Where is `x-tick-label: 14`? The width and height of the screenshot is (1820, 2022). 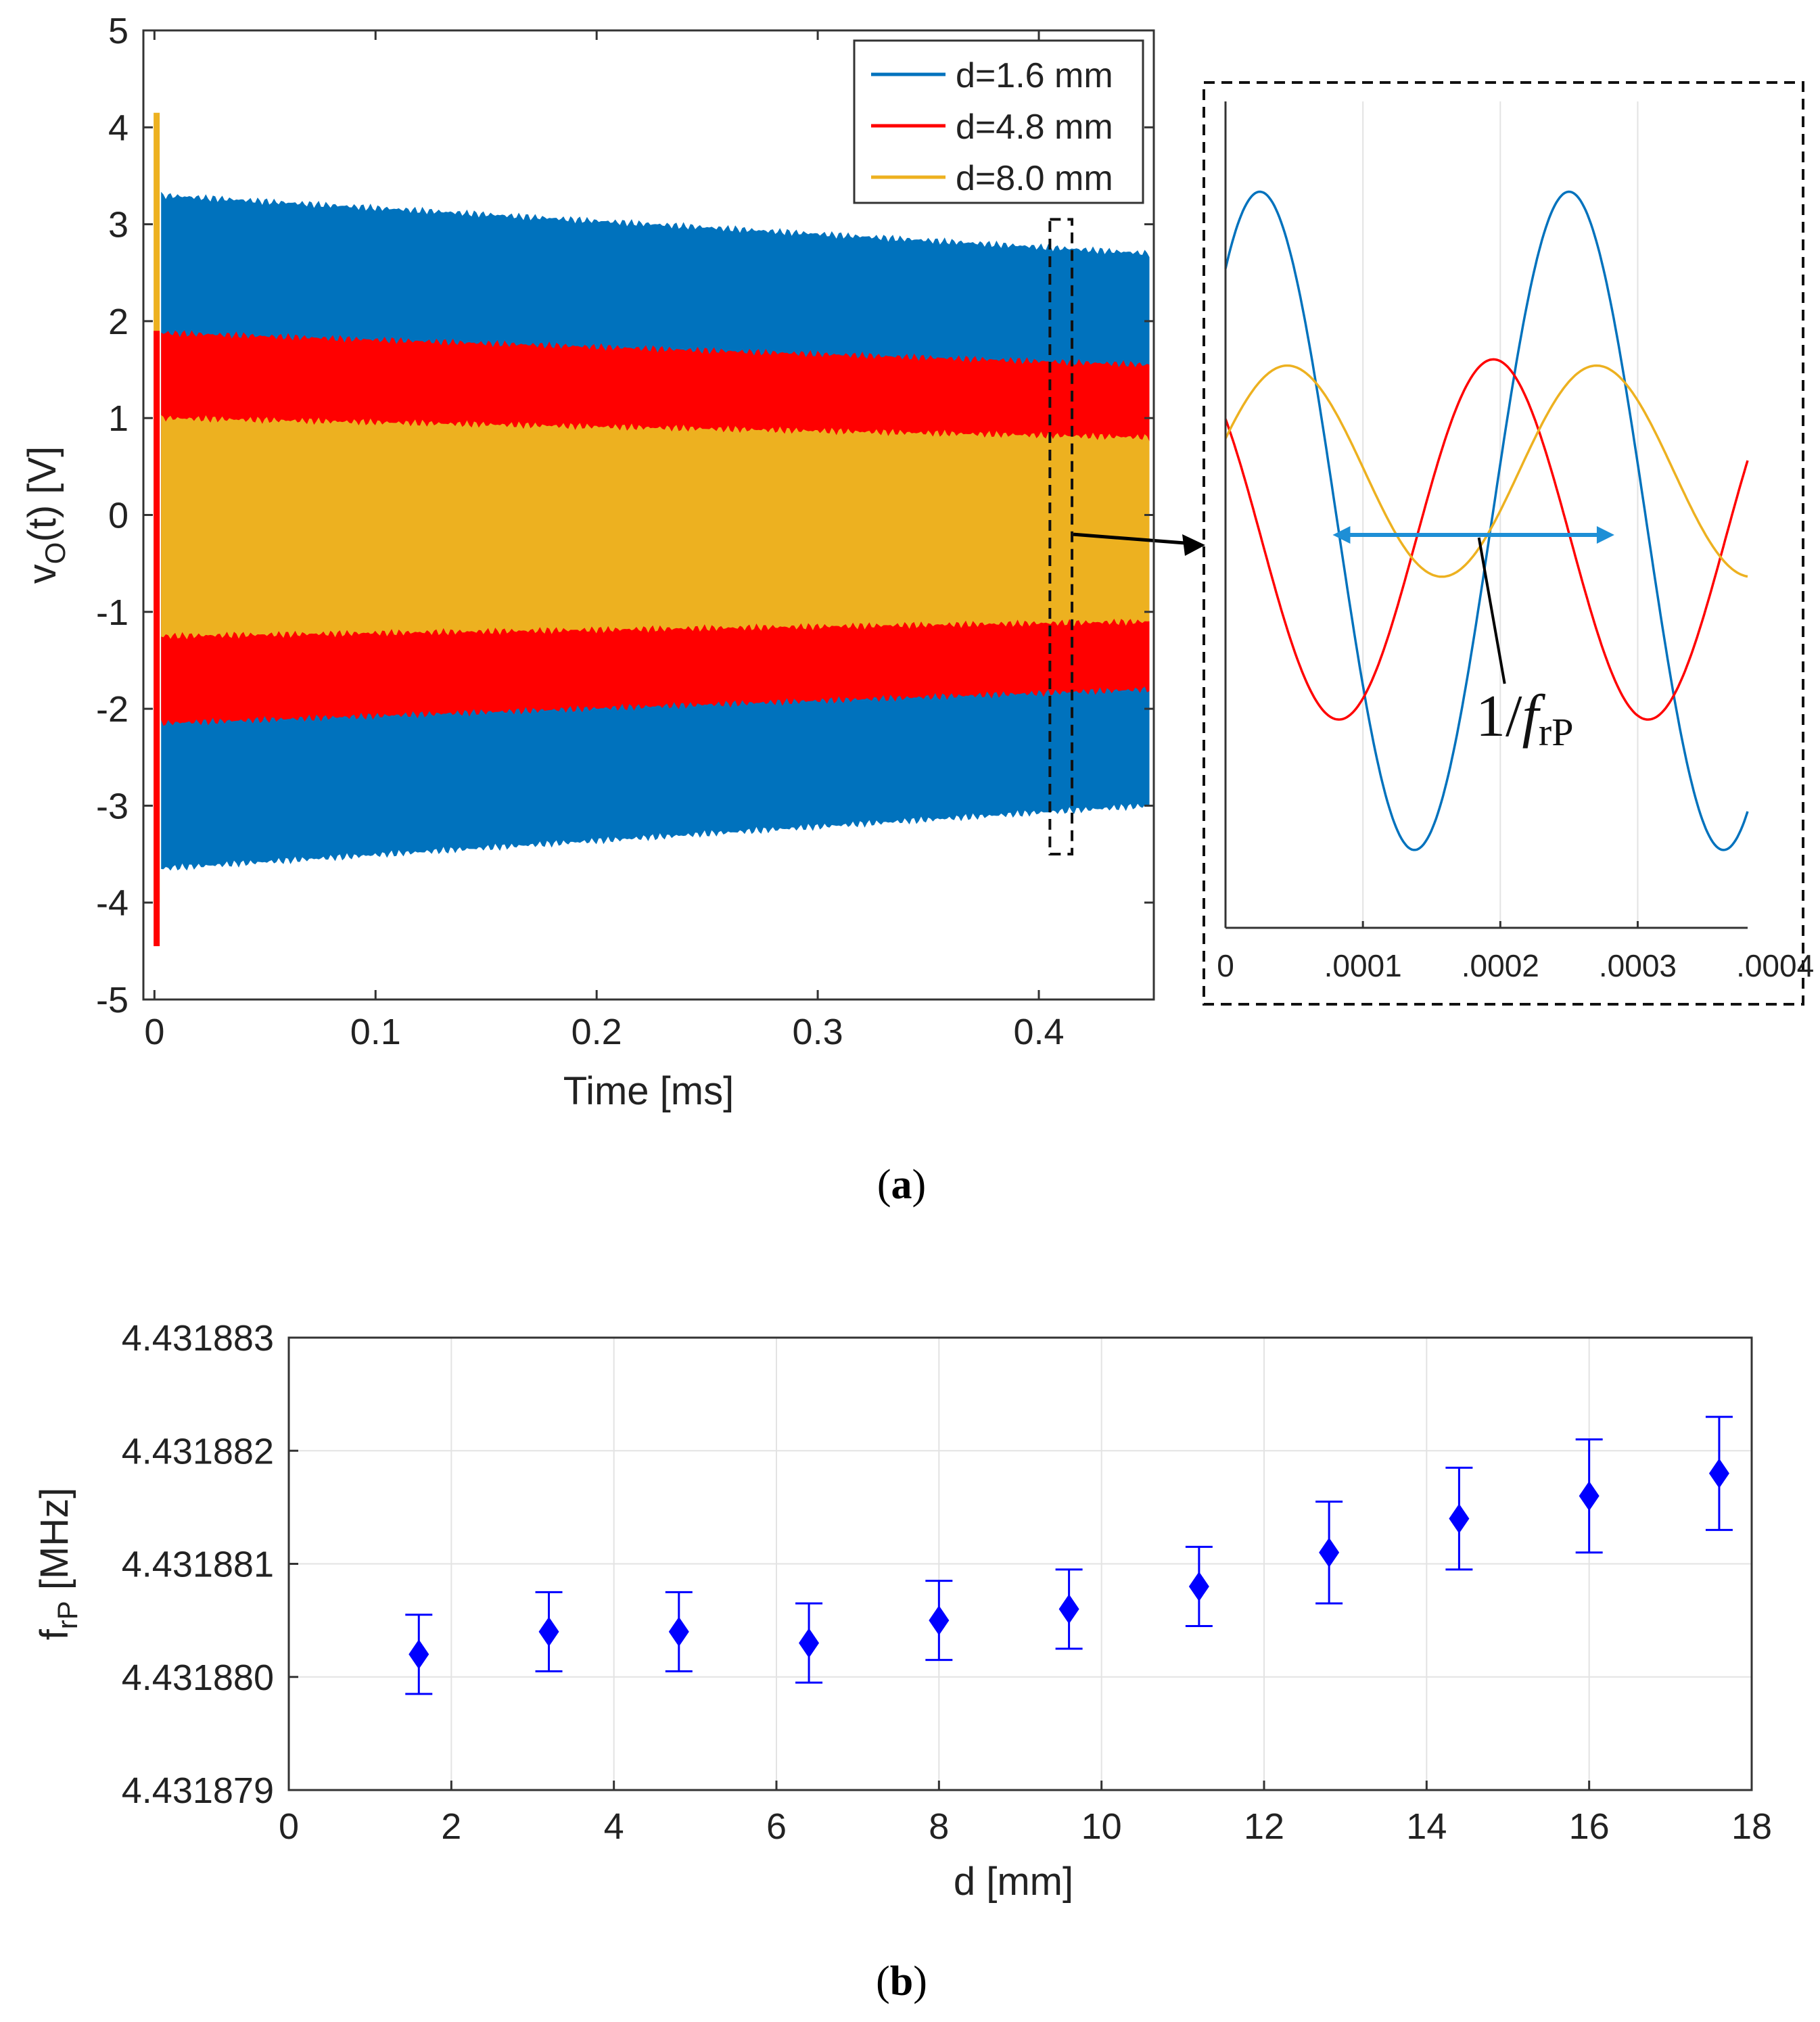 x-tick-label: 14 is located at coordinates (1426, 1826).